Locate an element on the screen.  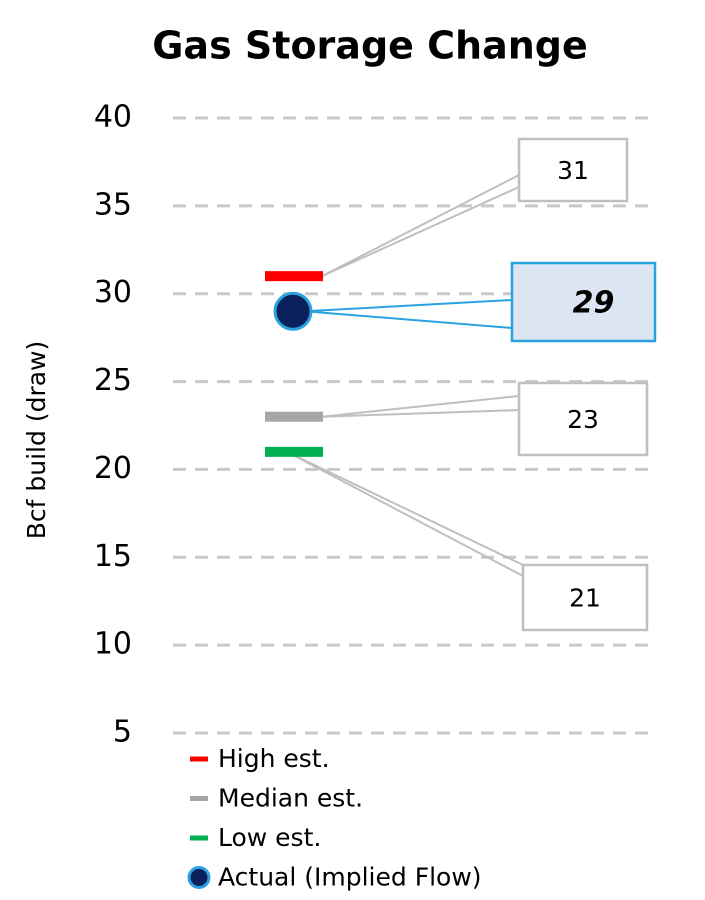
legend-label: Actual (Implied Flow) is located at coordinates (350, 877).